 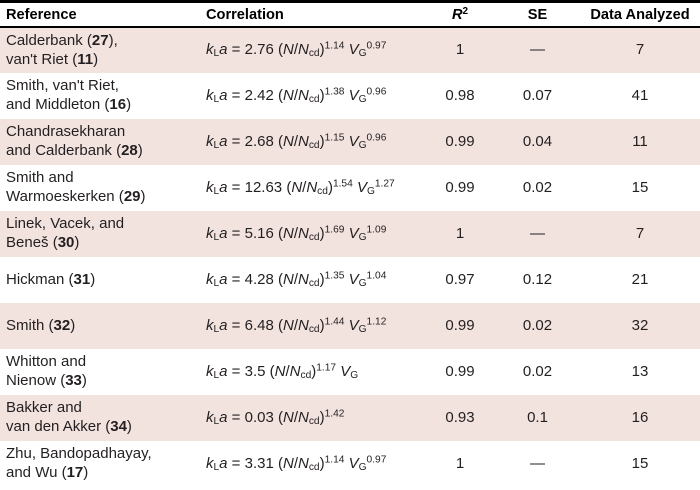 I want to click on reference-cell: Smith, van't Riet, and Middleton (16), so click(x=69, y=95).